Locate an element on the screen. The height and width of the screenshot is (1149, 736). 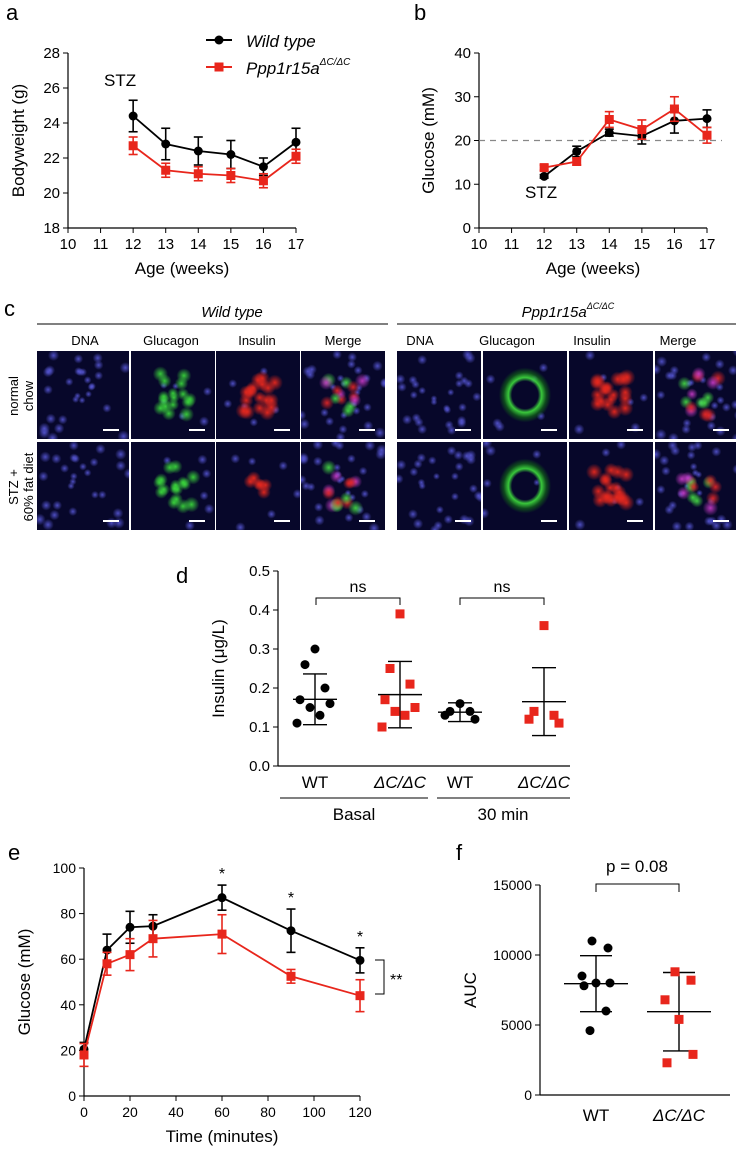
y-tick-label: 30 is located at coordinates (462, 97).